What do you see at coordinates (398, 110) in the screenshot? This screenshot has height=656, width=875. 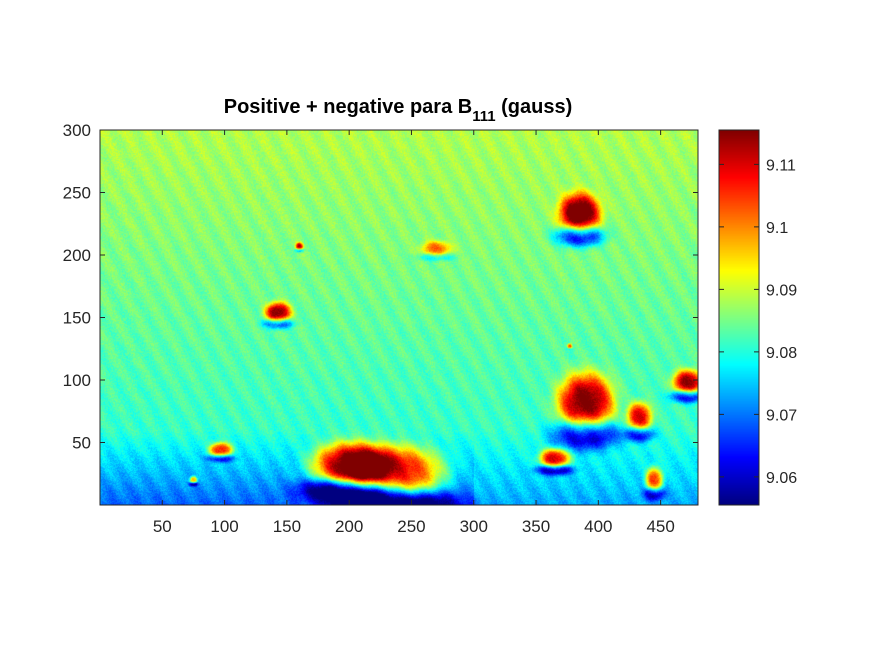 I see `chart-title: Positive + negative para B111 (gauss)` at bounding box center [398, 110].